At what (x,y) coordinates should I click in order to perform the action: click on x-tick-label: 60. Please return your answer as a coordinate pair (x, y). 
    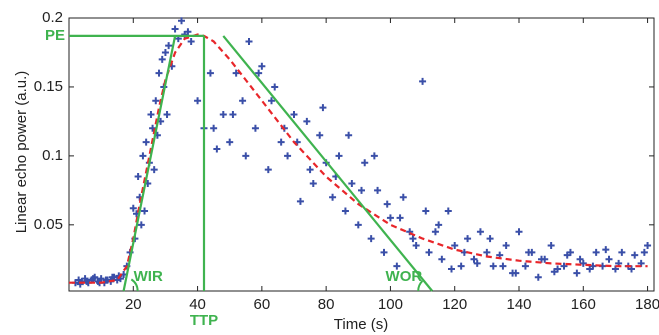
    Looking at the image, I should click on (262, 304).